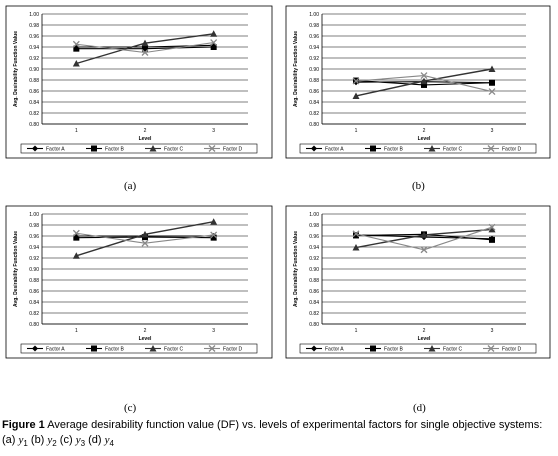 The image size is (558, 456). Describe the element at coordinates (314, 303) in the screenshot. I see `chart-d-ytick-label: 0.84` at that location.